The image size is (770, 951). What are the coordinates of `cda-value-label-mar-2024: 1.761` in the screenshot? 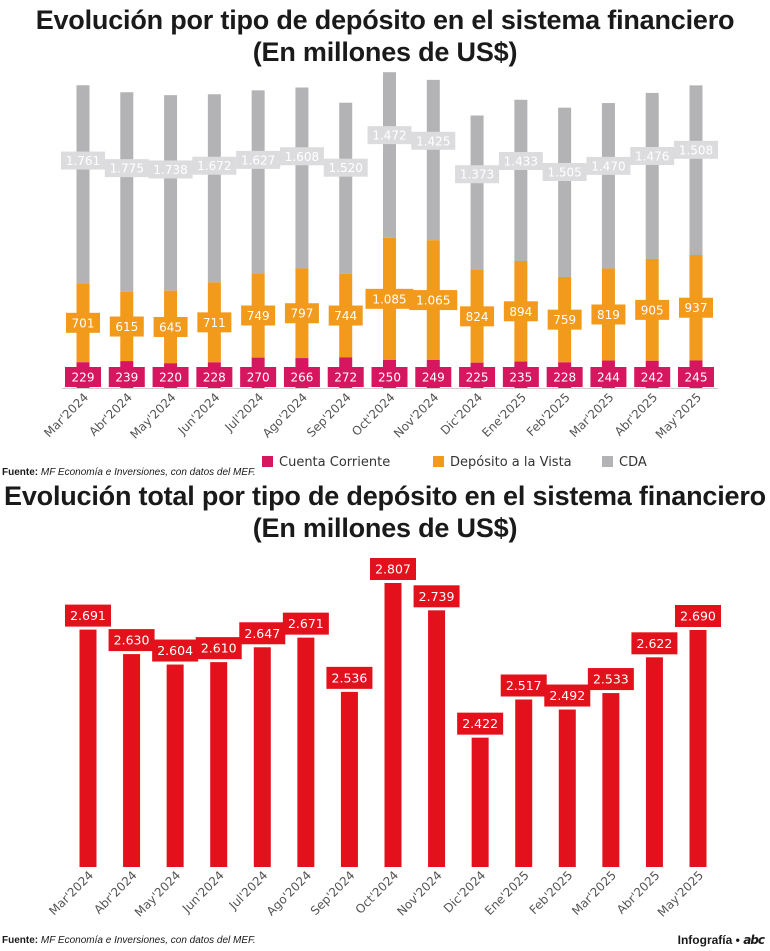 It's located at (83, 161).